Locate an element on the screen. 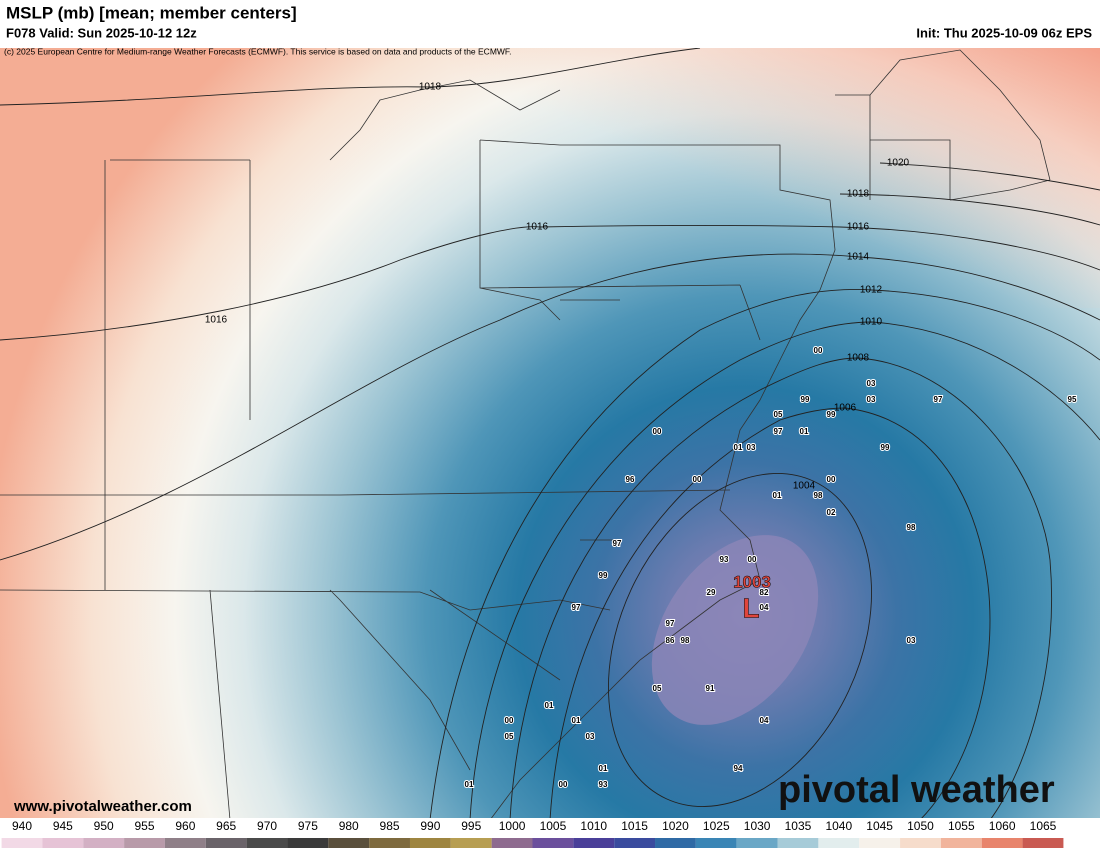 The image size is (1100, 855). colorbar-label: 1000 is located at coordinates (512, 826).